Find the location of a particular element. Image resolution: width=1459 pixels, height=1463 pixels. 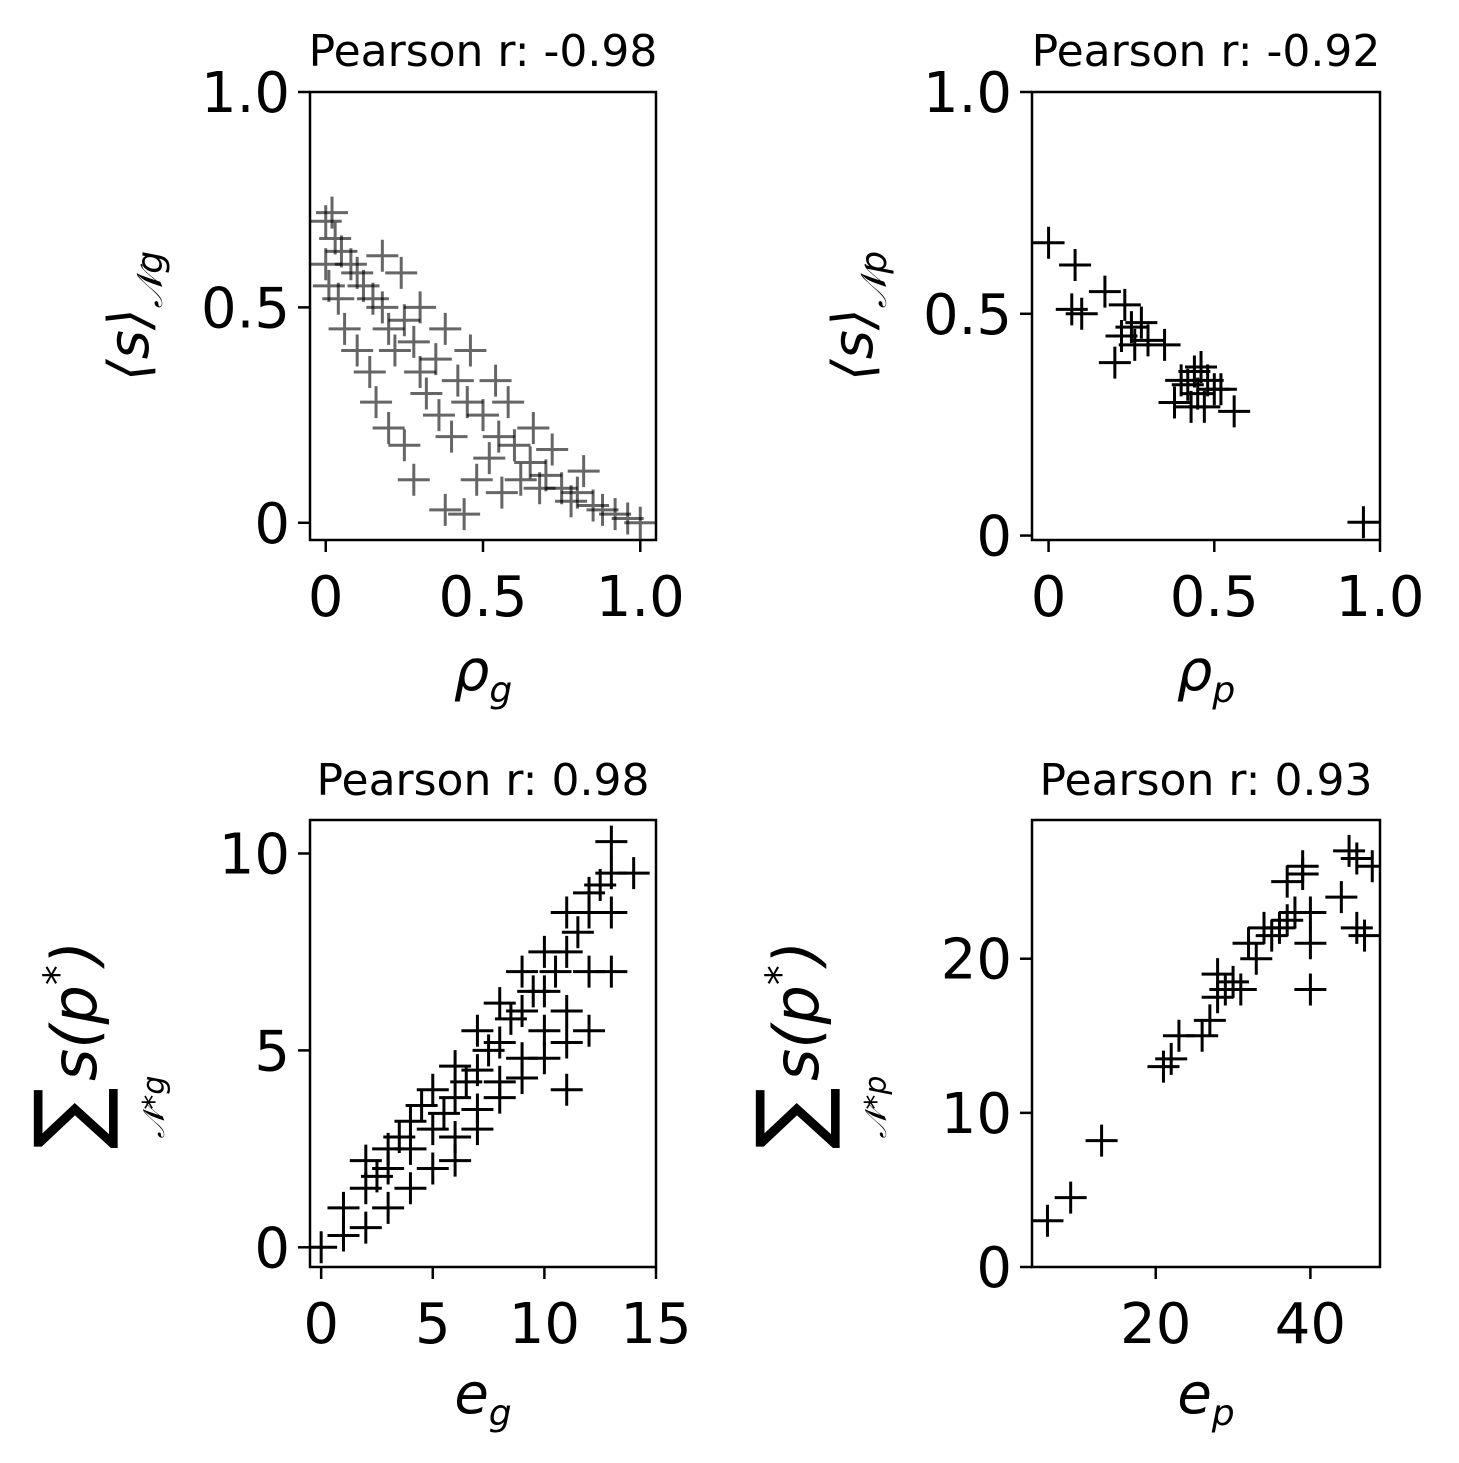

y-tick-label: 1.0 is located at coordinates (967, 93).